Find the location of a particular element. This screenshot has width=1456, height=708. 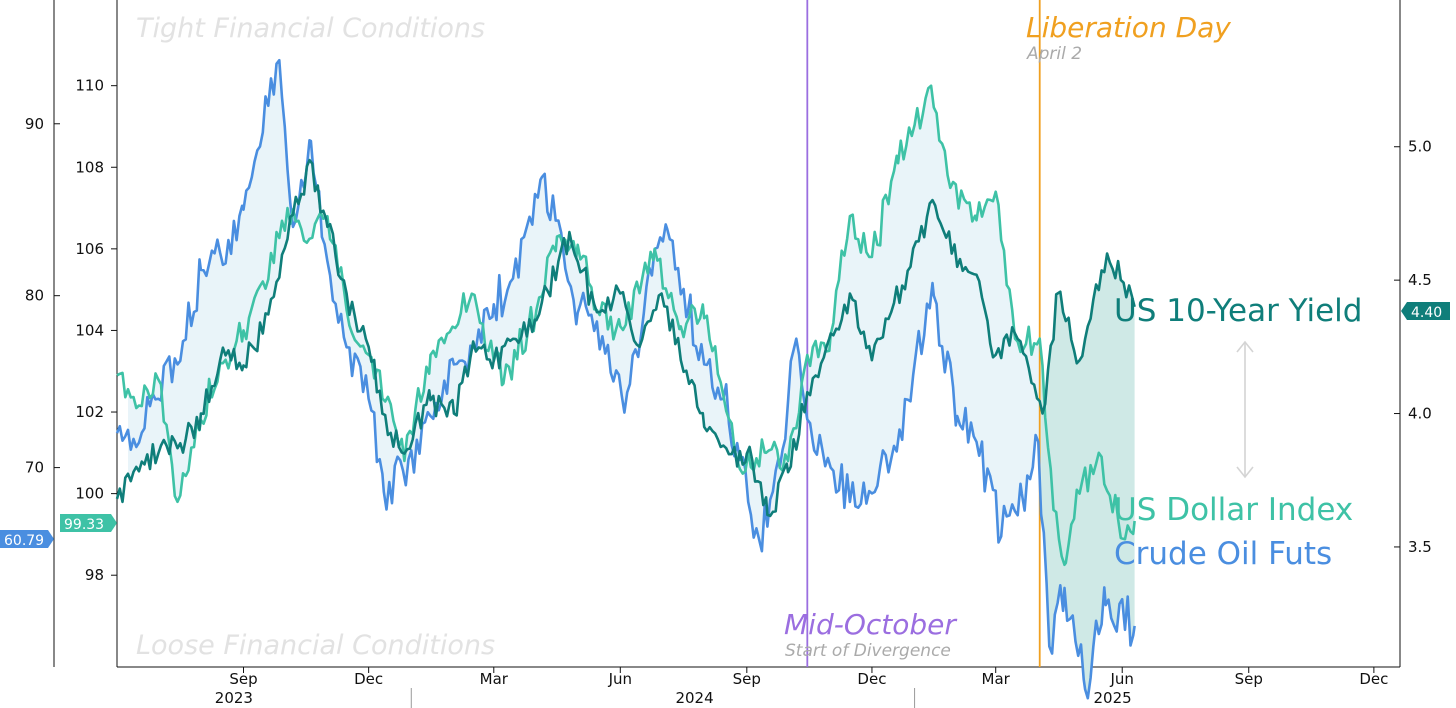

last-value-tag-dxy: 99.33 is located at coordinates (88, 523).